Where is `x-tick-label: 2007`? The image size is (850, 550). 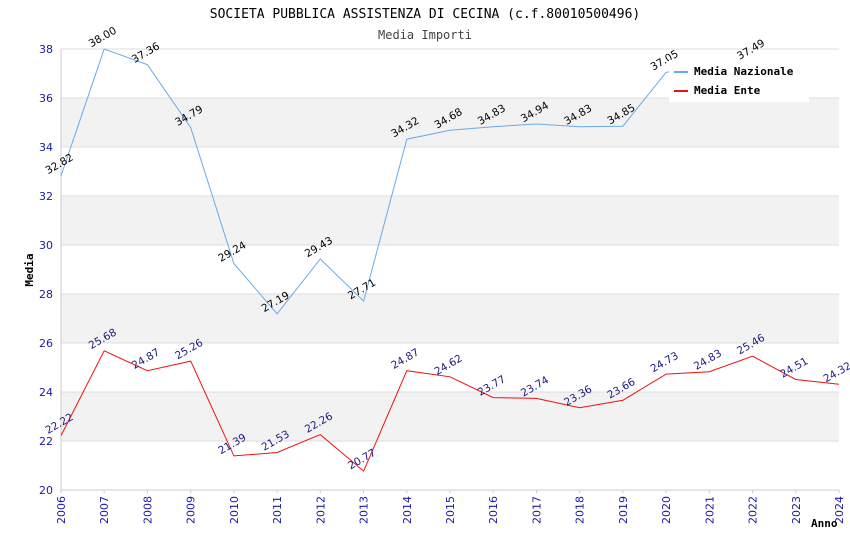
x-tick-label: 2007 is located at coordinates (104, 510).